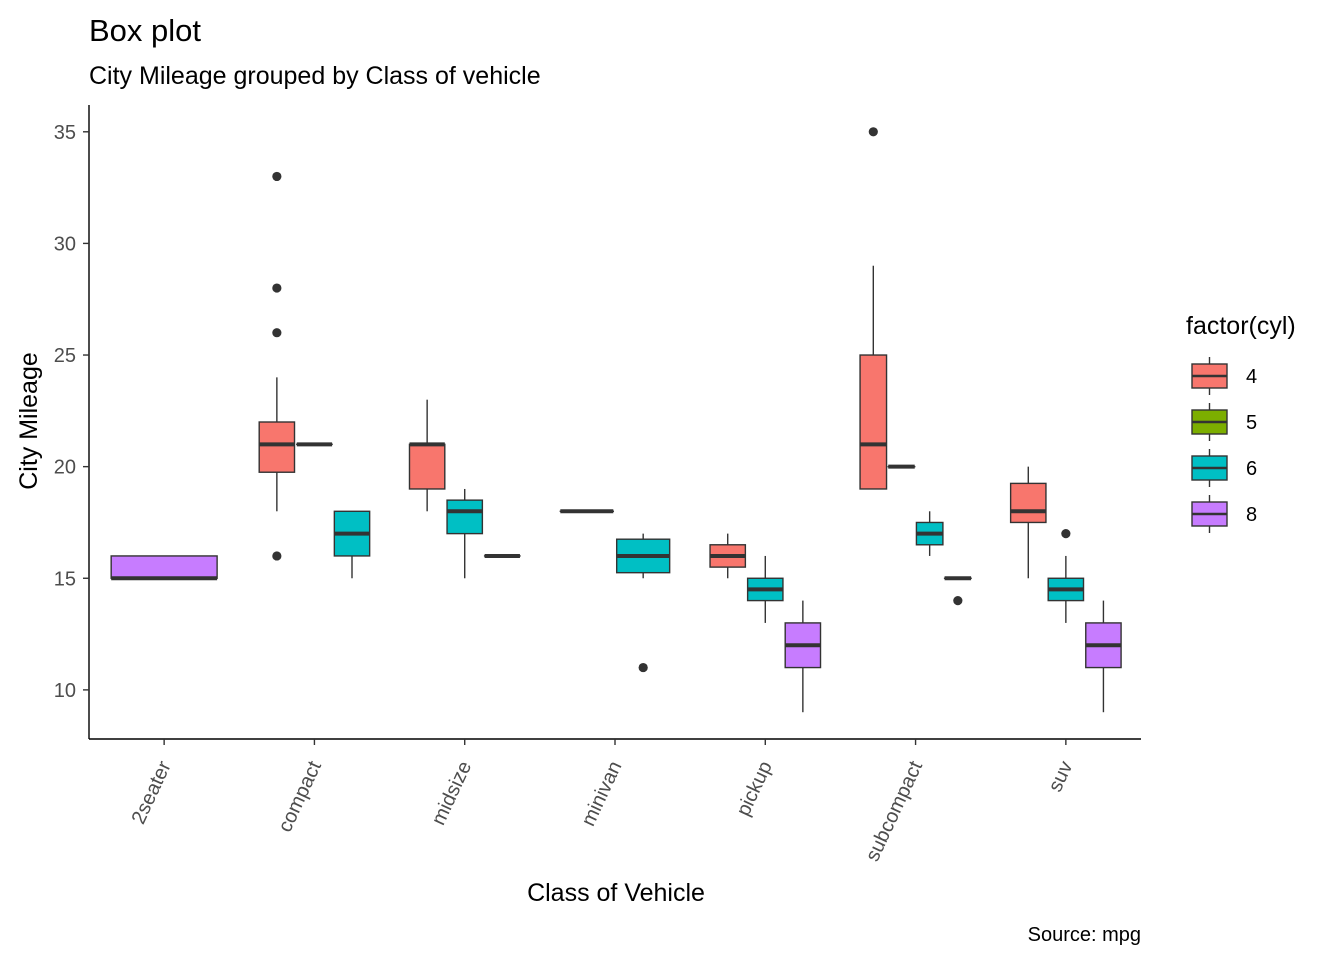 The height and width of the screenshot is (960, 1344). I want to click on legend-label: 8, so click(1251, 515).